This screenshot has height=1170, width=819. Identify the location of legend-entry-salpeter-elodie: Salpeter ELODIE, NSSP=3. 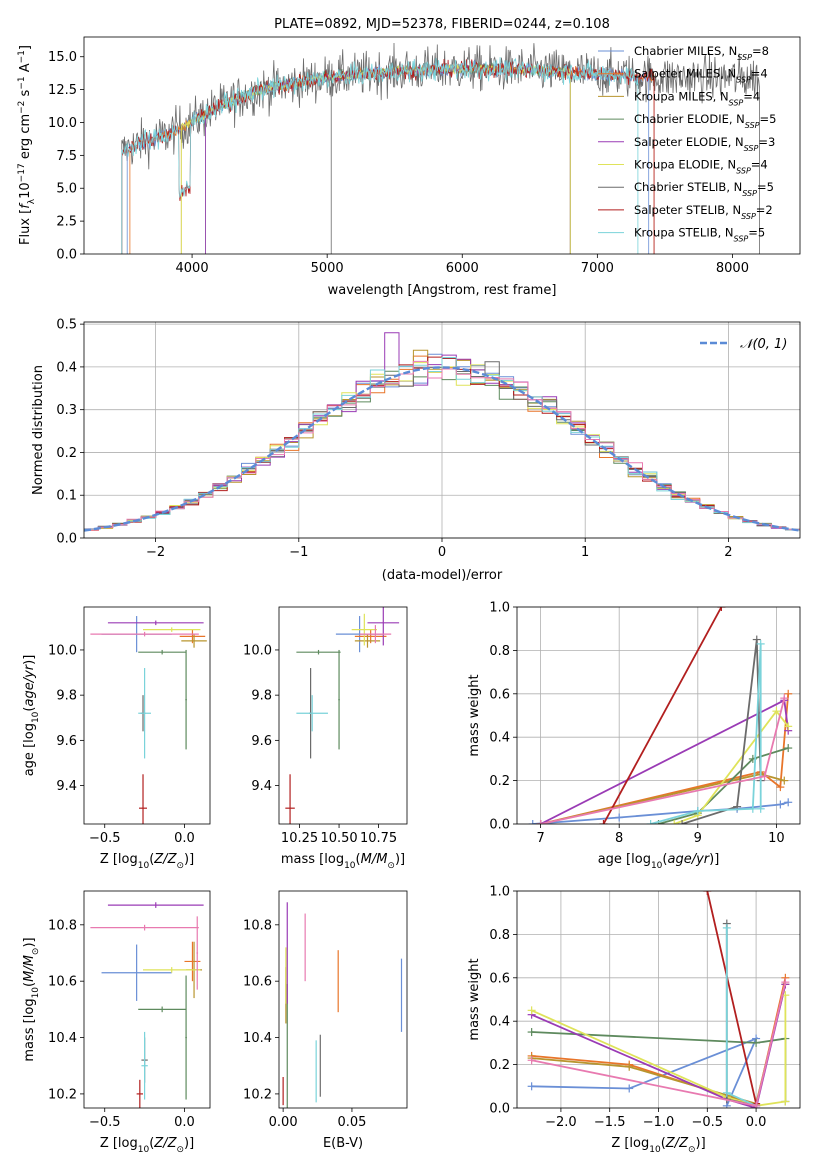
(704, 144).